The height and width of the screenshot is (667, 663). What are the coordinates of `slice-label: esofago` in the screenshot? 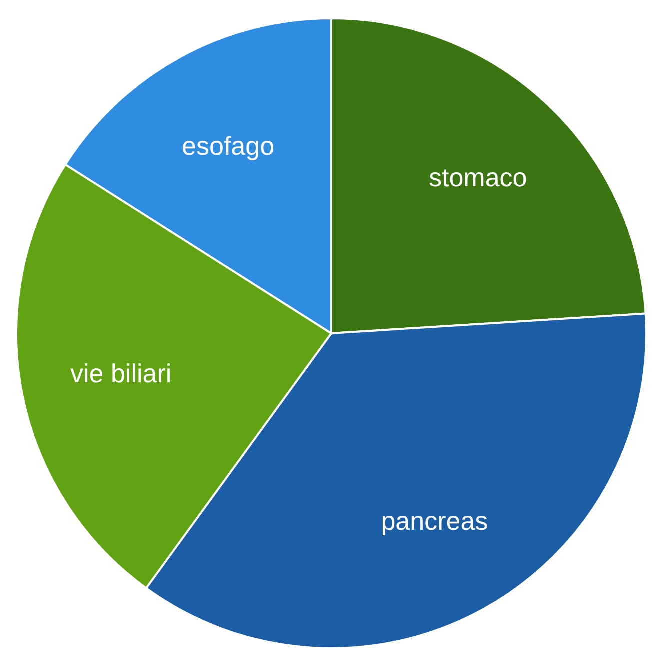 It's located at (228, 145).